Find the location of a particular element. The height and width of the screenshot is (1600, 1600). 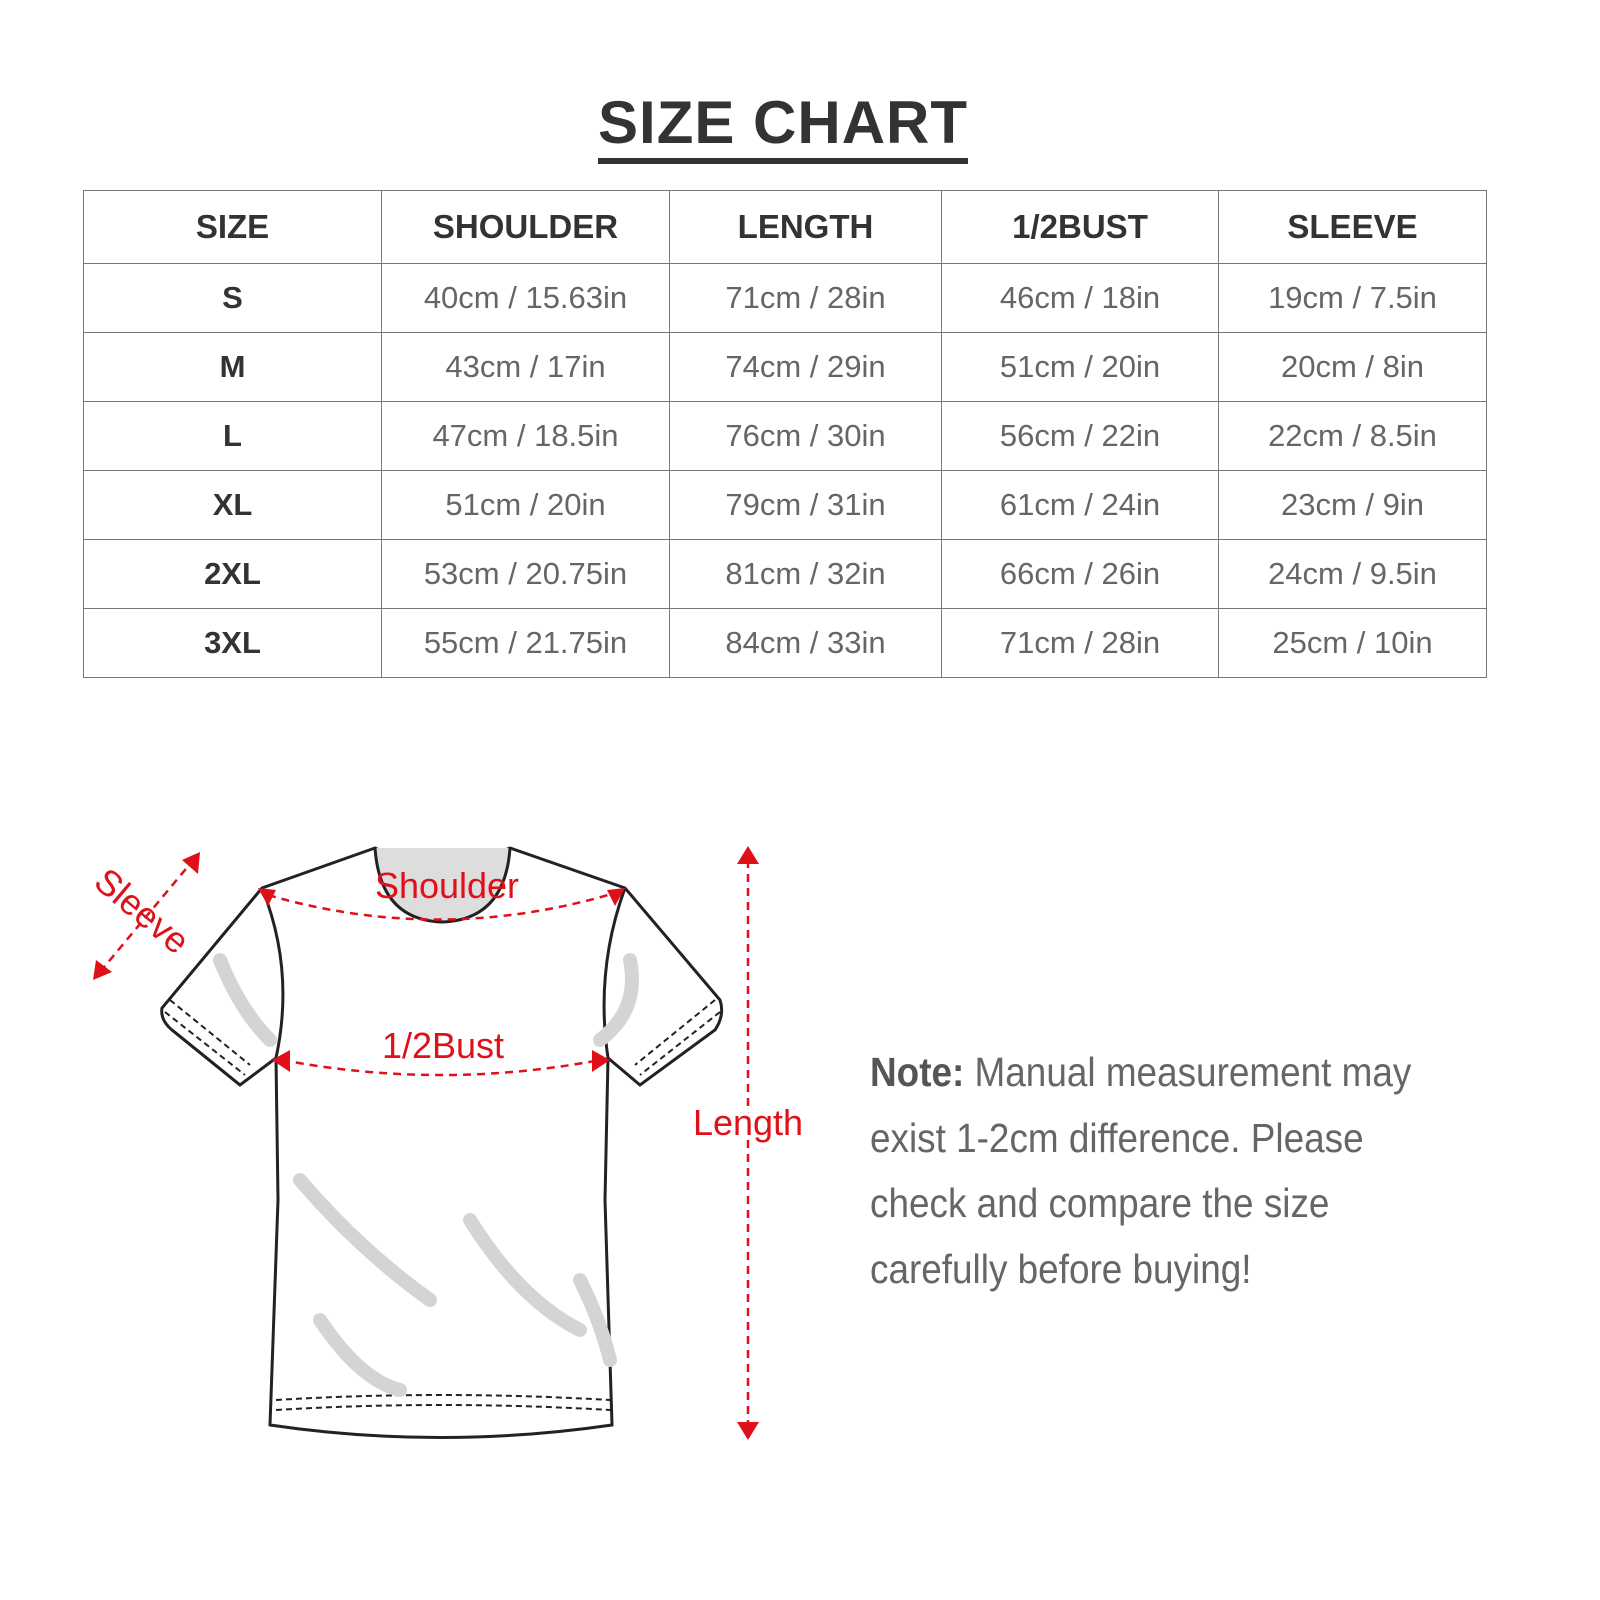

header-row: SIZE SHOULDER LENGTH 1/2BUST SLEEVE is located at coordinates (785, 227).